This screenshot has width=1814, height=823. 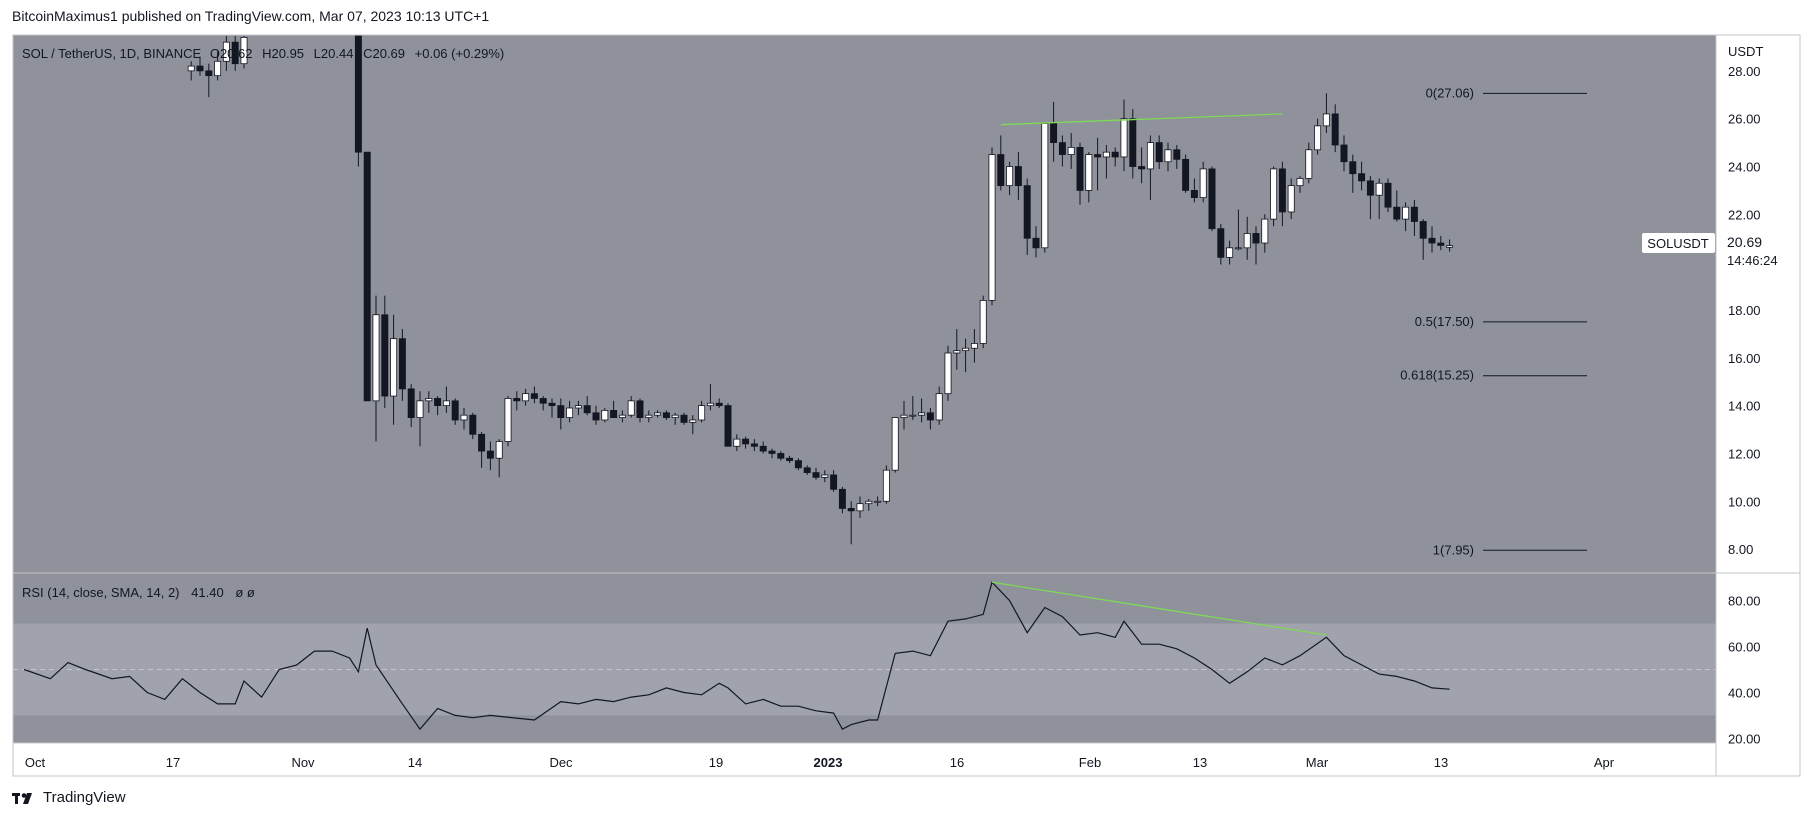 What do you see at coordinates (1200, 762) in the screenshot?
I see `time-tick-label: 13` at bounding box center [1200, 762].